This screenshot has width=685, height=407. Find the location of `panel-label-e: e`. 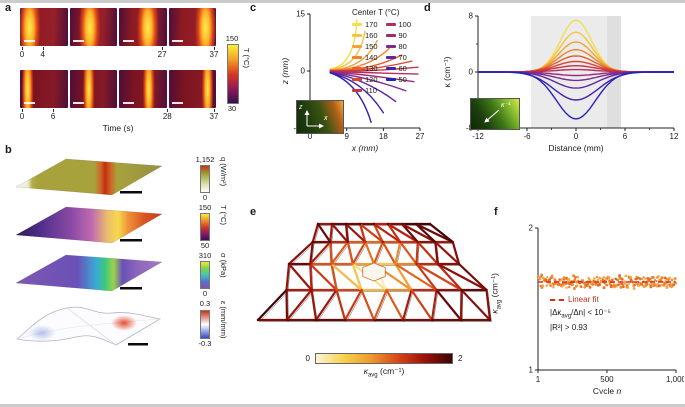

panel-label-e: e is located at coordinates (253, 212).